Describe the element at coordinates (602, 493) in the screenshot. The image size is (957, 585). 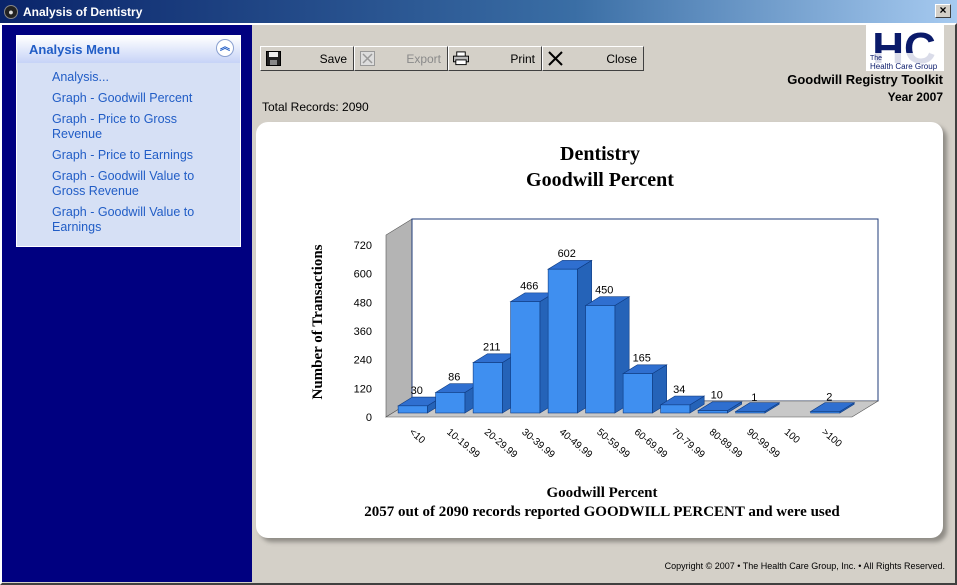
I see `x-axis-label: Goodwill Percent` at that location.